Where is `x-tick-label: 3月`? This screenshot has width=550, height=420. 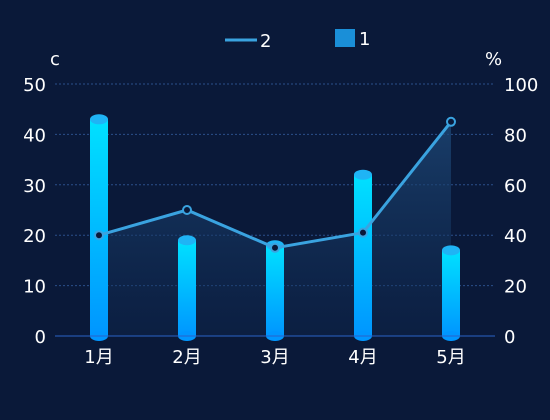
x-tick-label: 3月 is located at coordinates (274, 357).